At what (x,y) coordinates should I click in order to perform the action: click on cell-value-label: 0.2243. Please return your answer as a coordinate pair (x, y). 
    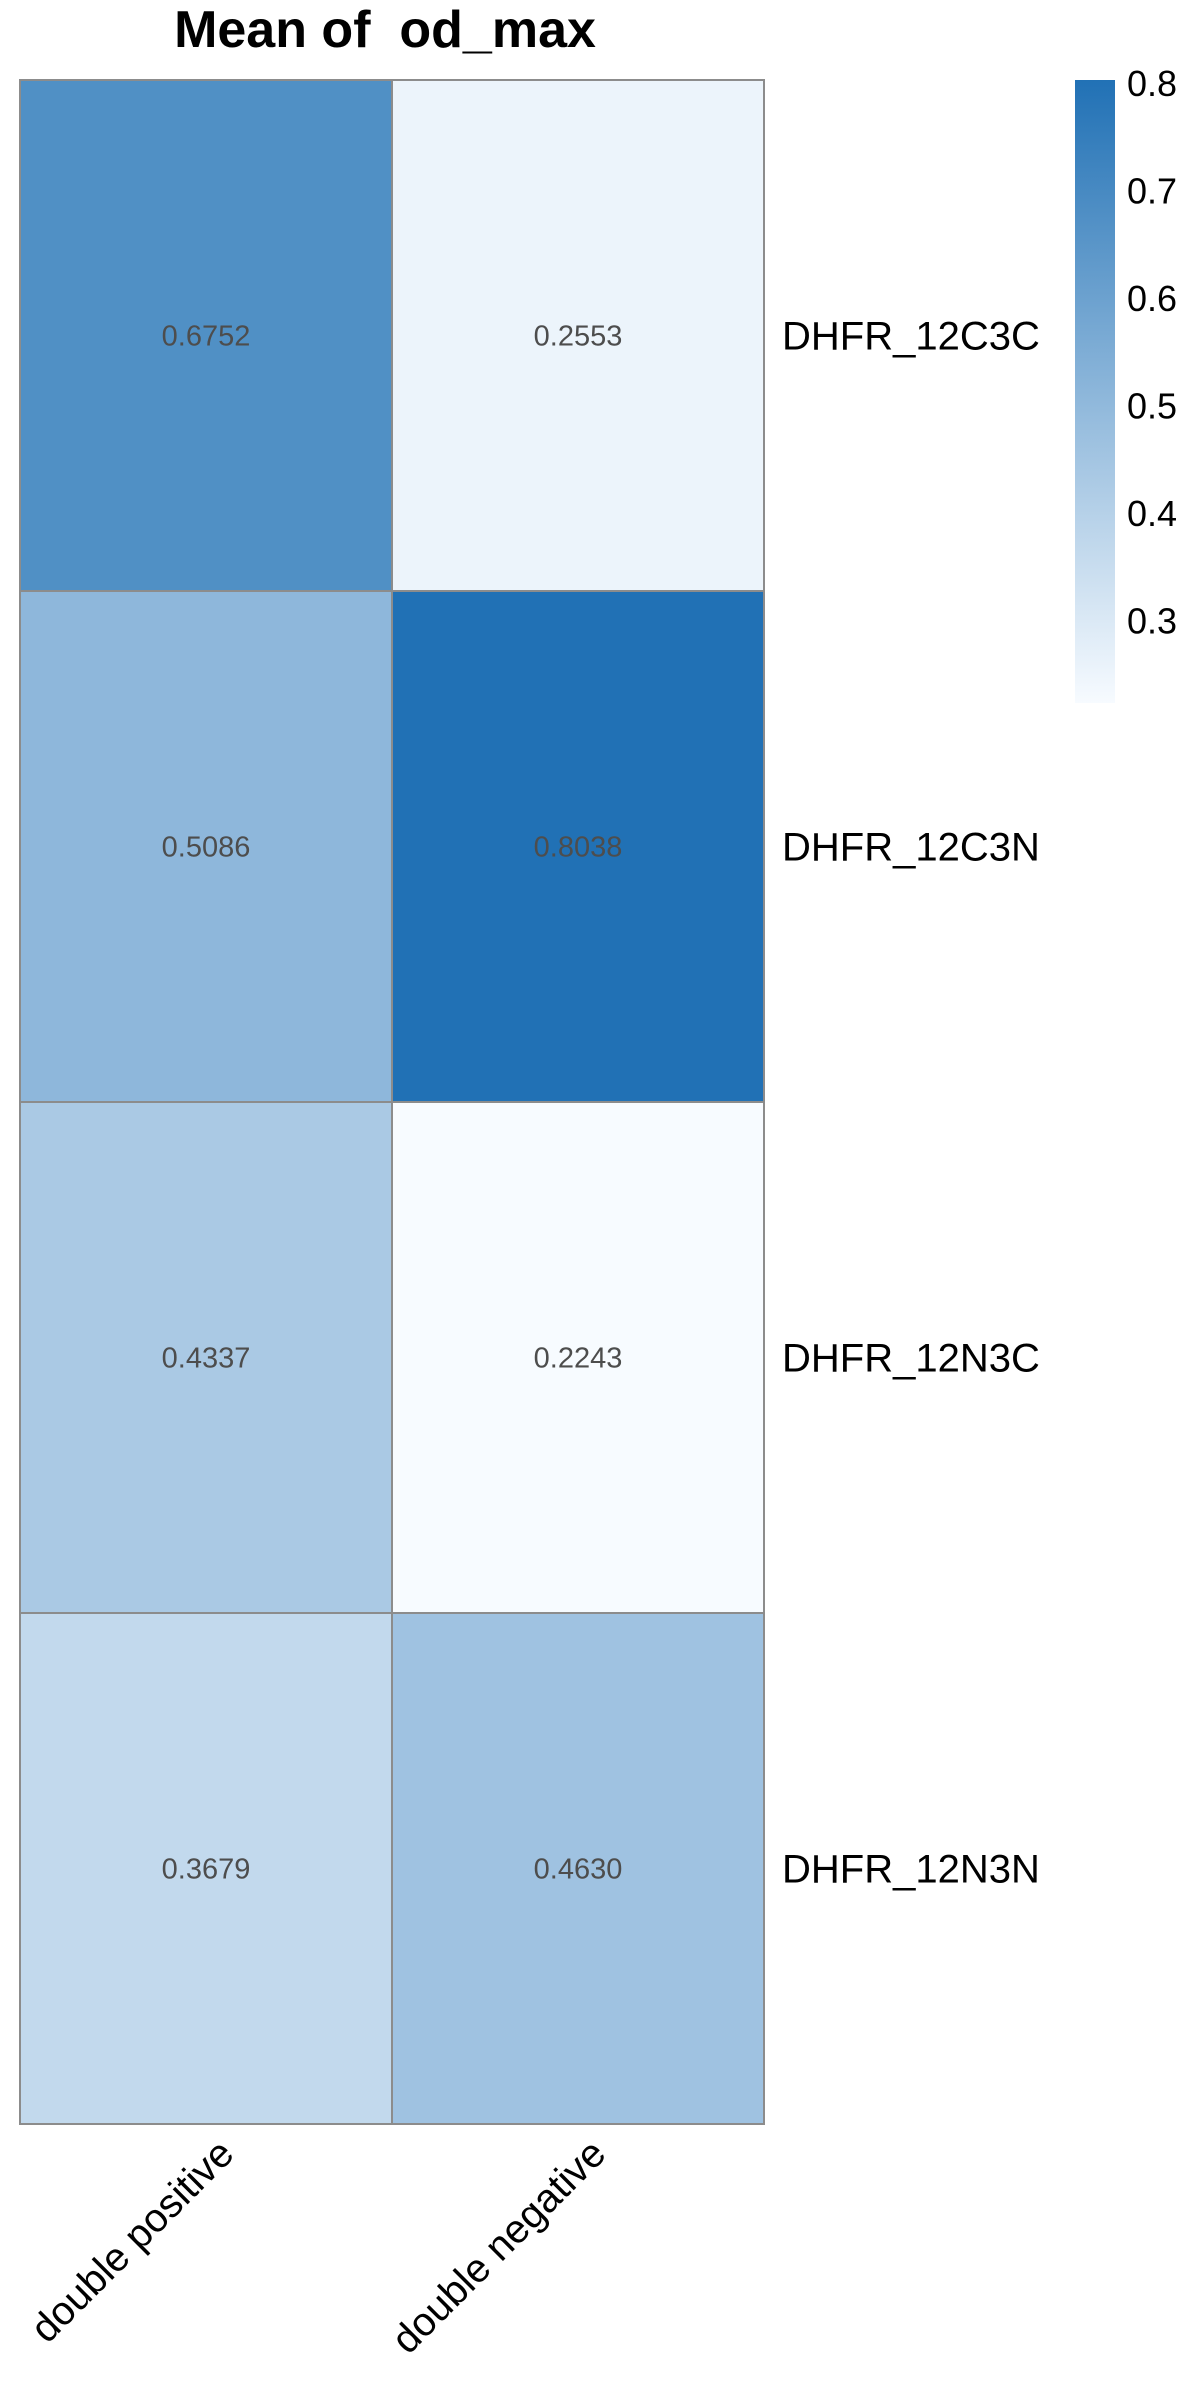
    Looking at the image, I should click on (578, 1359).